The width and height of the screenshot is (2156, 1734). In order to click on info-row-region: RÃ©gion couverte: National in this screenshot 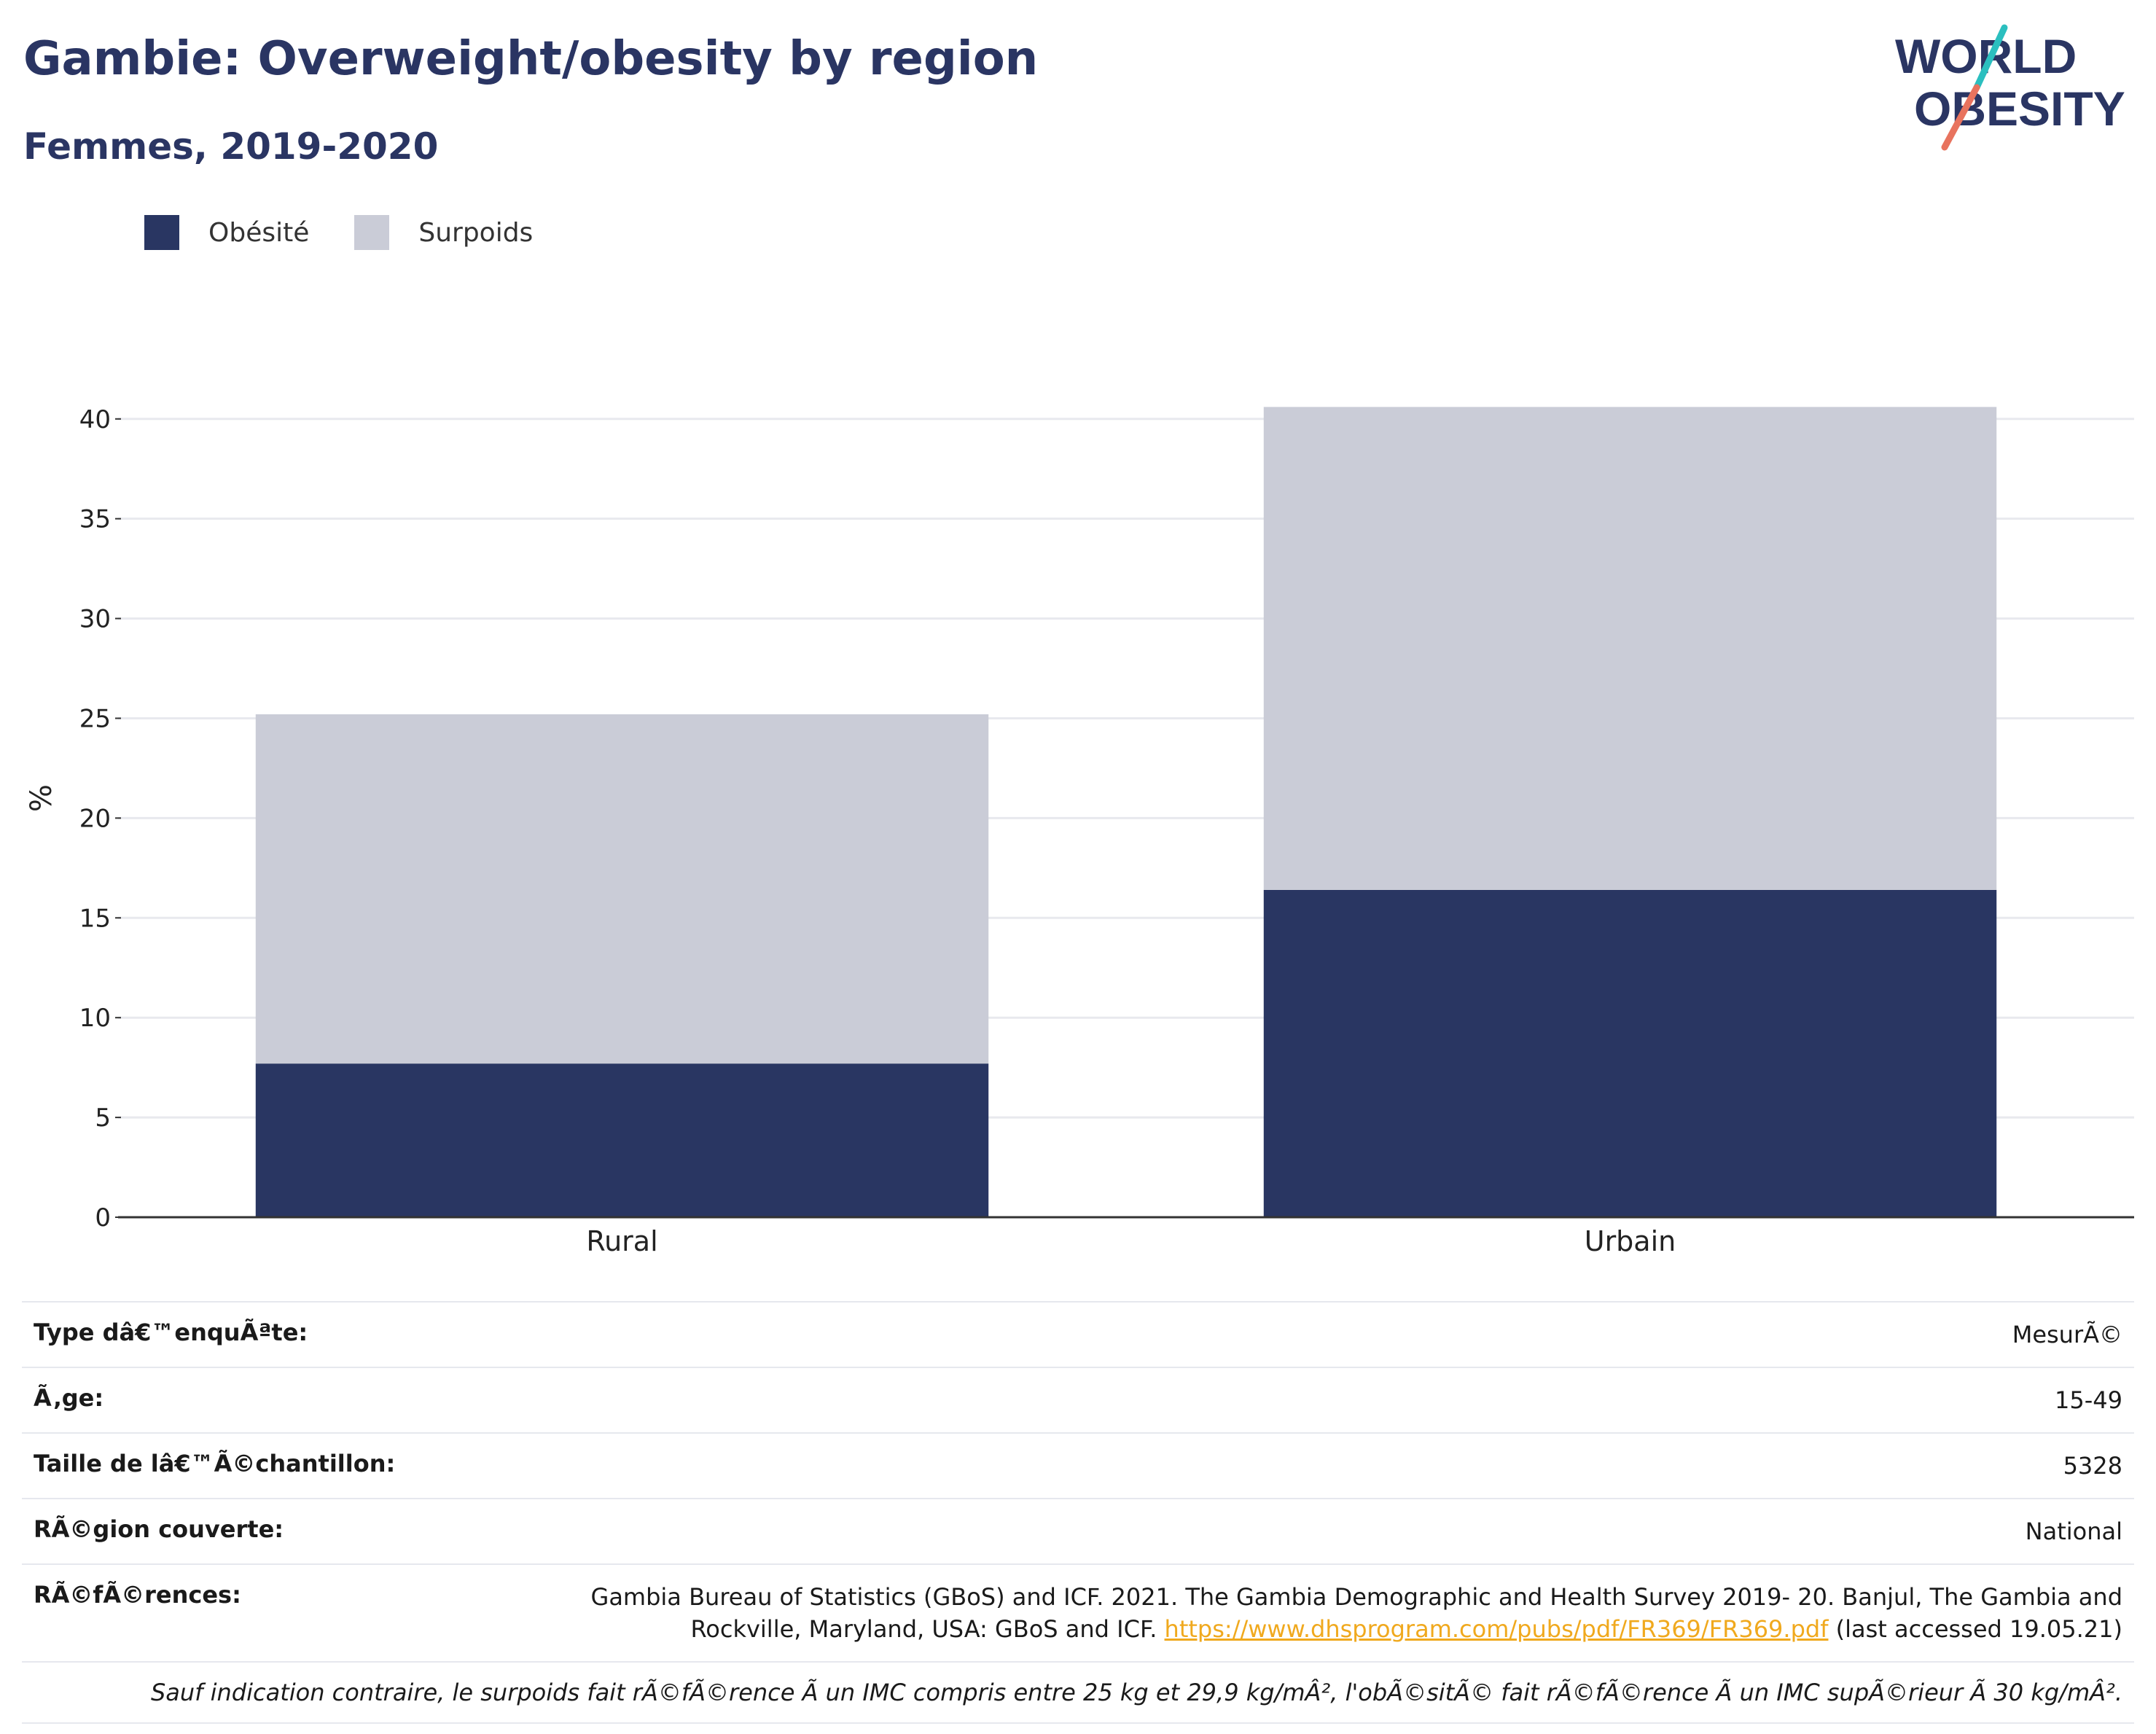, I will do `click(1078, 1531)`.